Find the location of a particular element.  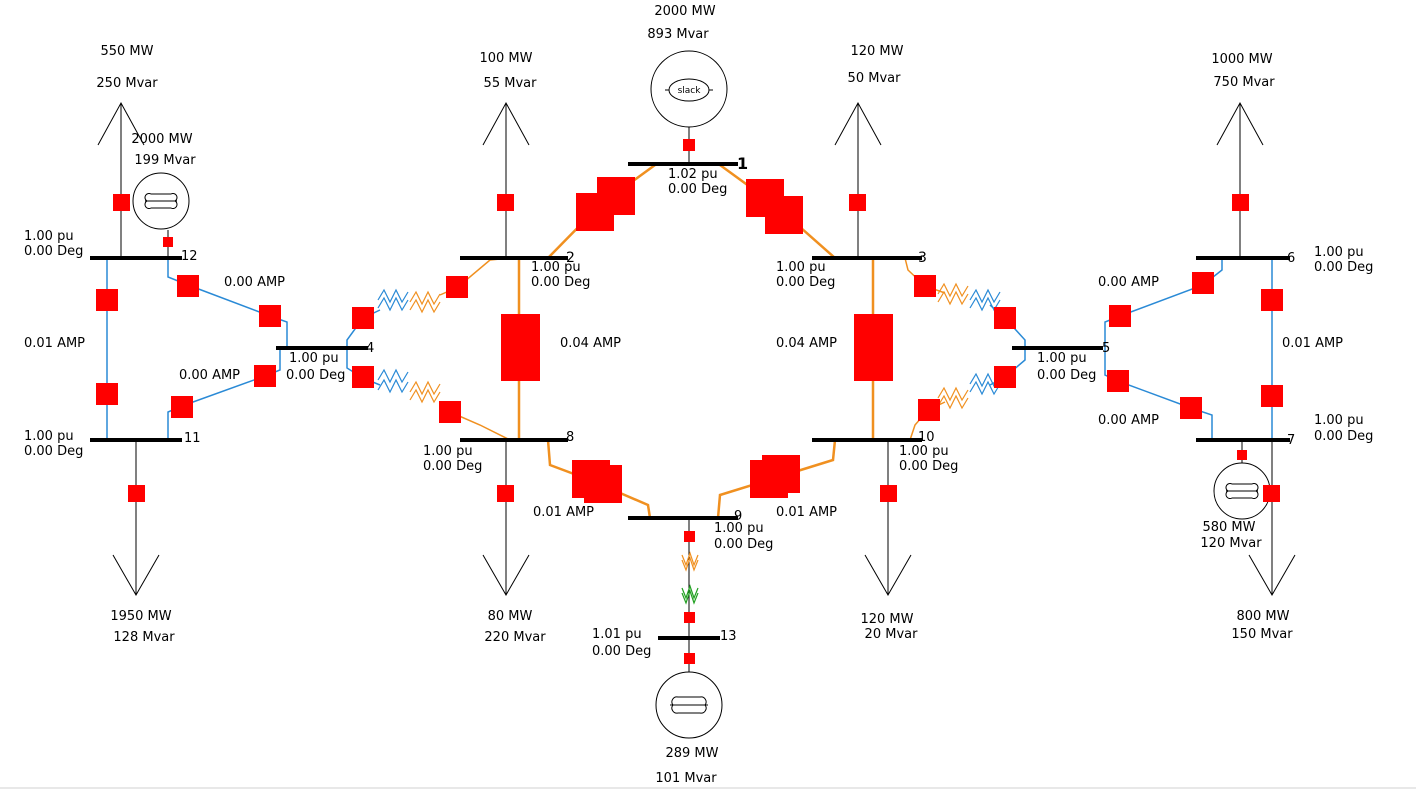

breaker-11-4-b is located at coordinates (265, 376).